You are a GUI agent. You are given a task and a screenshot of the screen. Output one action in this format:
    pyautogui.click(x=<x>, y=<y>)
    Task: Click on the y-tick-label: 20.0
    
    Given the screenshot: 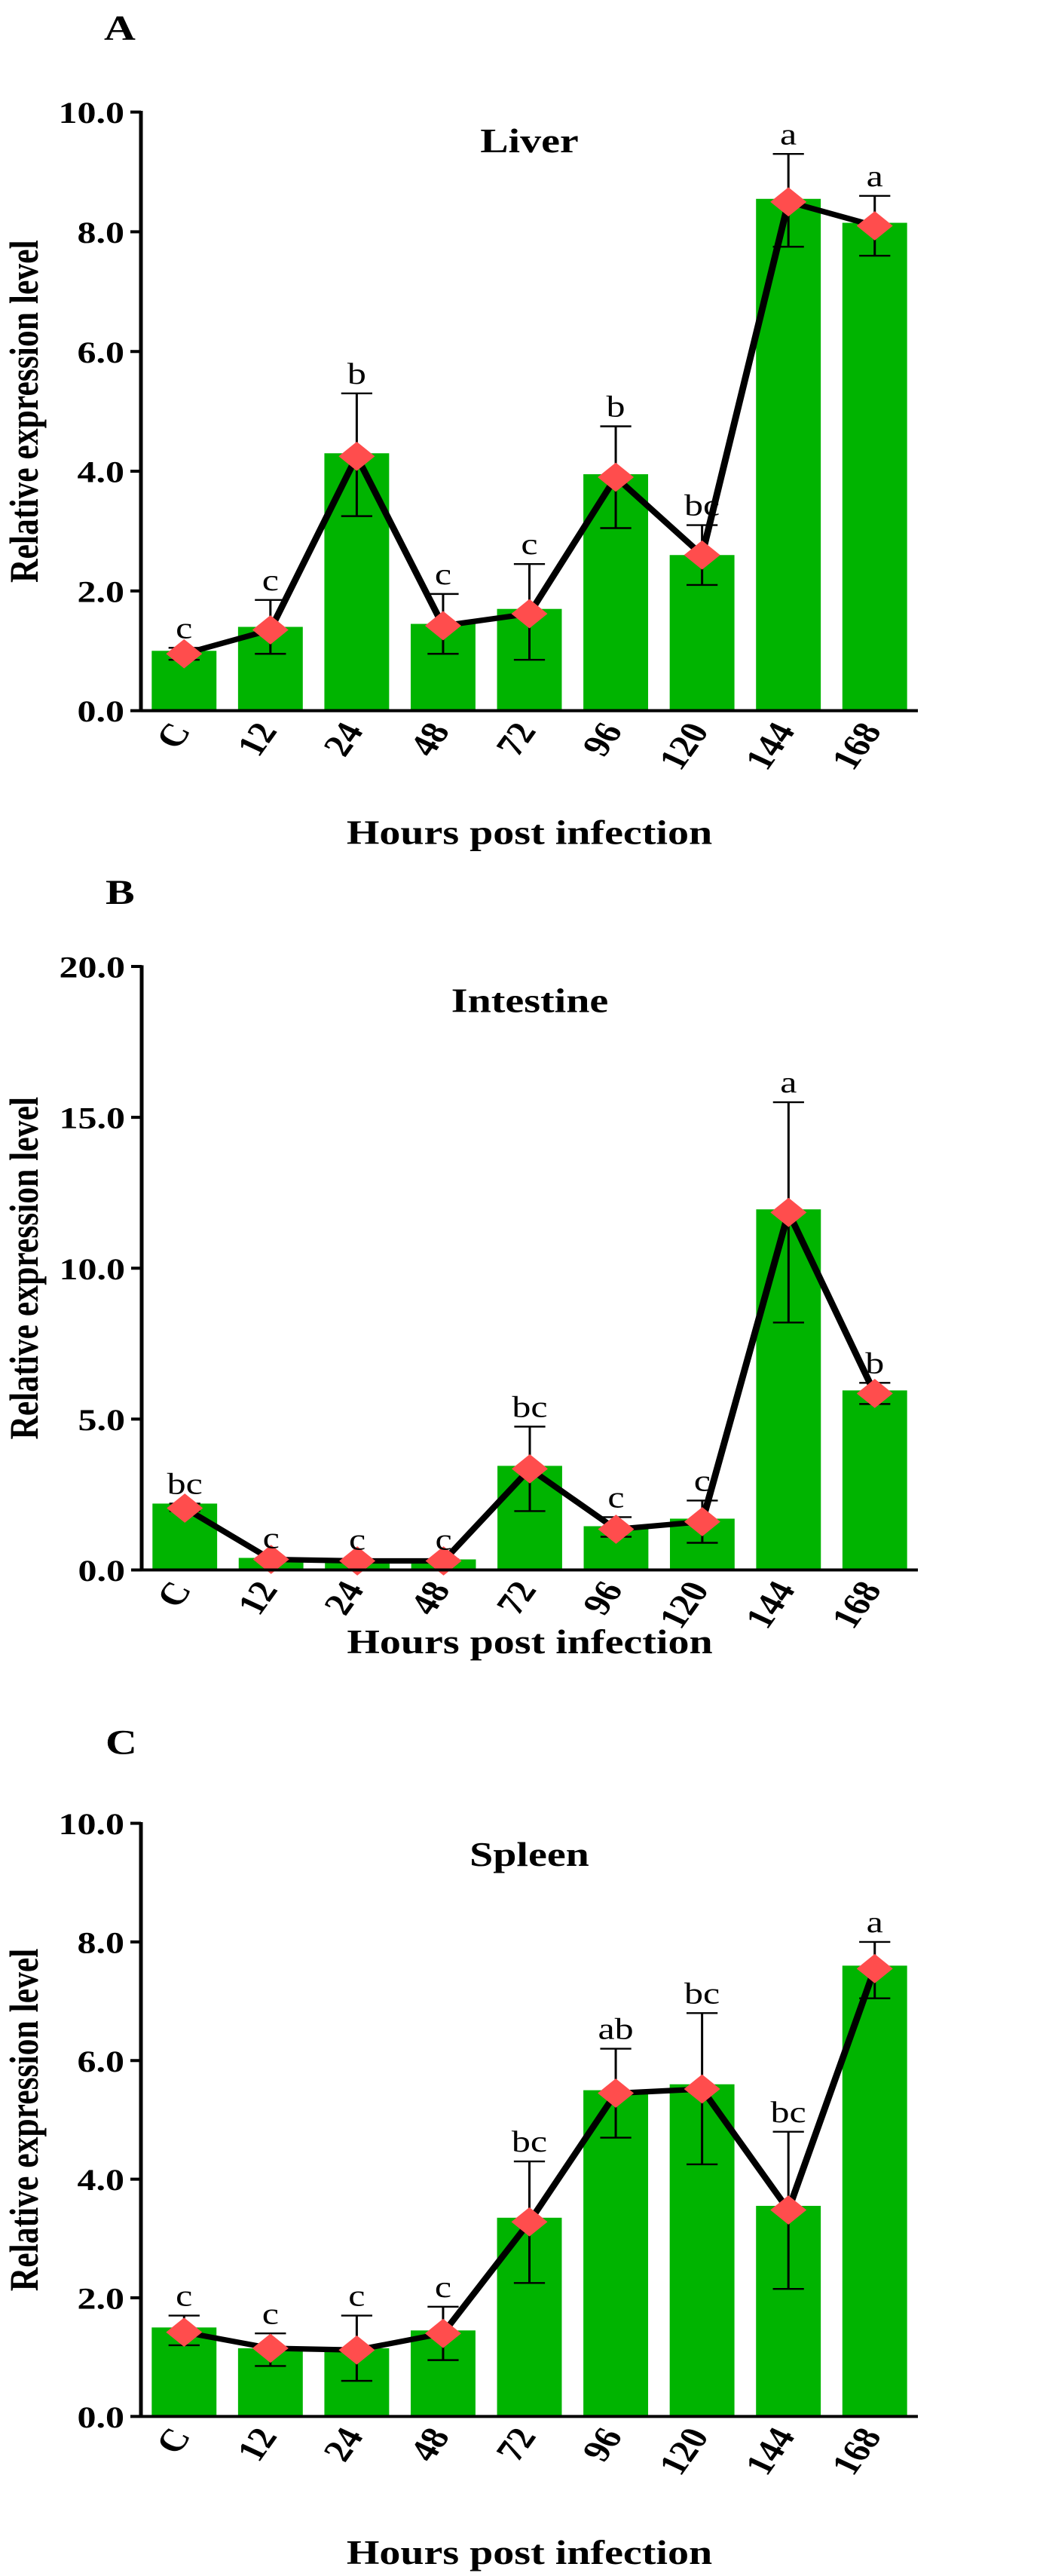 What is the action you would take?
    pyautogui.click(x=93, y=967)
    